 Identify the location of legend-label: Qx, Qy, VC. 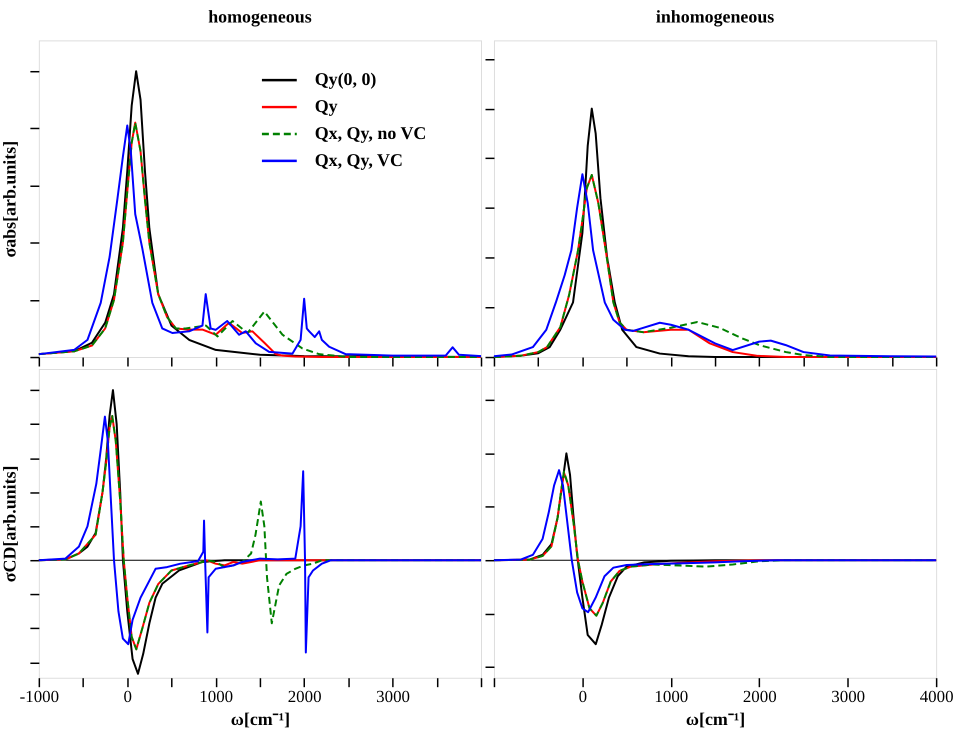
(358, 160).